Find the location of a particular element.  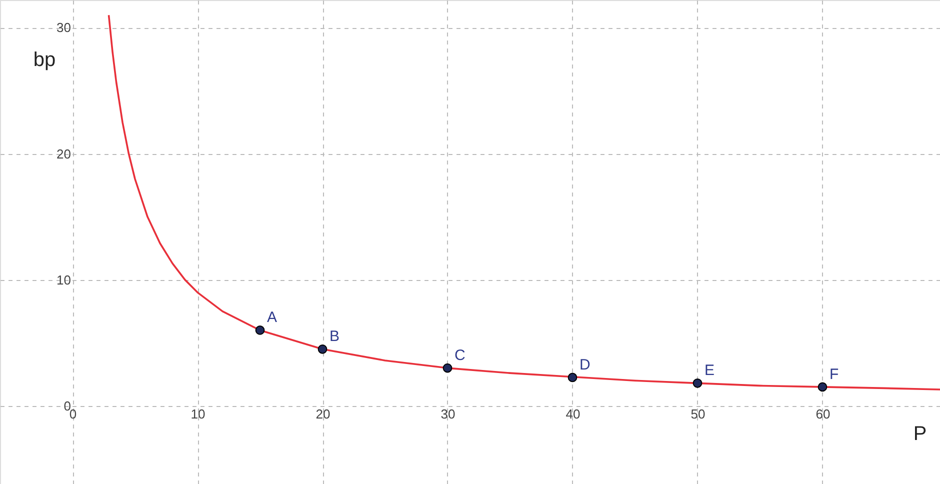

x-tick-label: 10 is located at coordinates (198, 414).